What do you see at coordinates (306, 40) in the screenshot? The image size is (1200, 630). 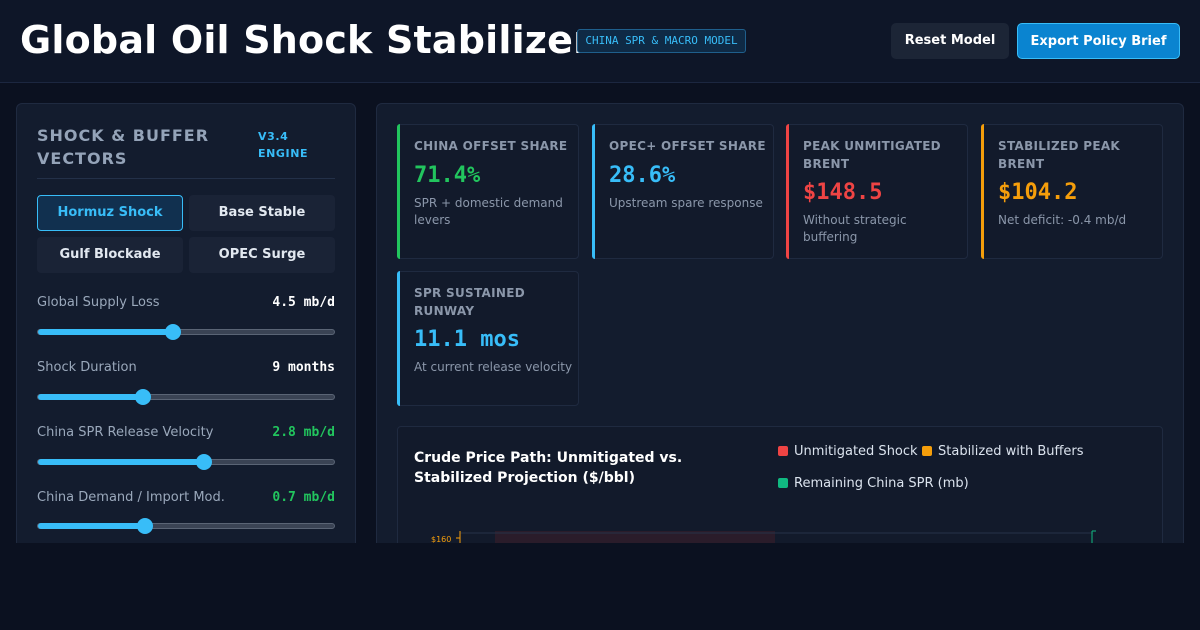 I see `page-title: Global Oil Shock Stabilizer` at bounding box center [306, 40].